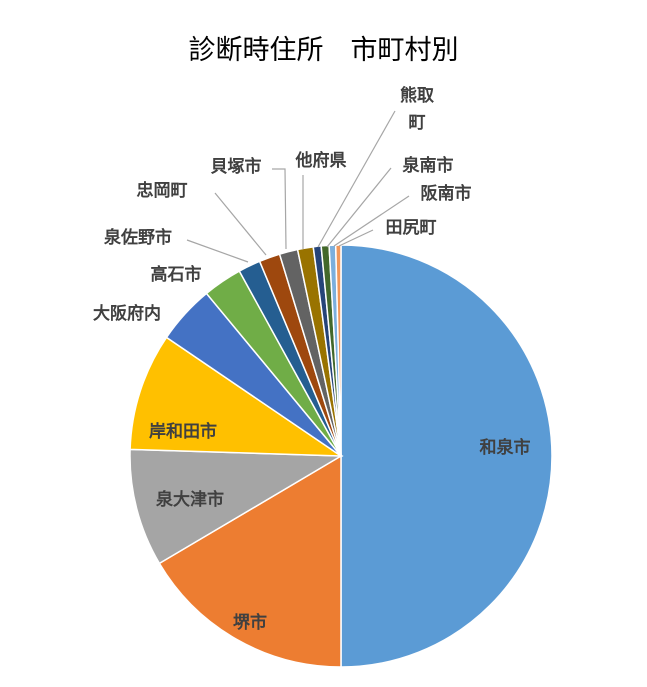 The image size is (647, 687). What do you see at coordinates (323, 50) in the screenshot?
I see `chart-title: 診断時住所 市町村別` at bounding box center [323, 50].